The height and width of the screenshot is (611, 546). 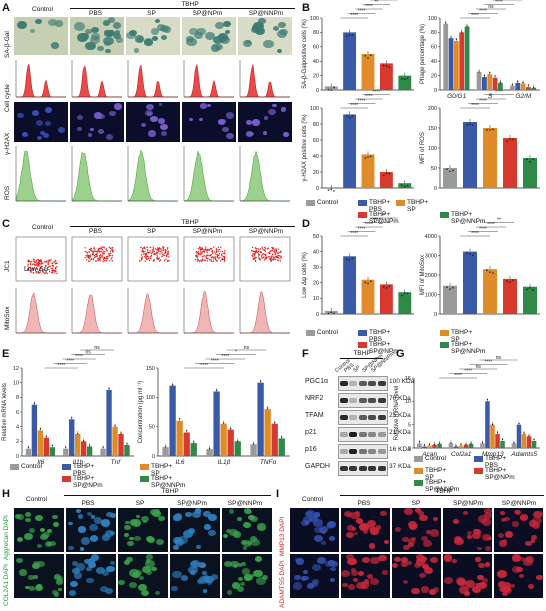 I want to click on y-tick-label: 4, so click(x=17, y=427).